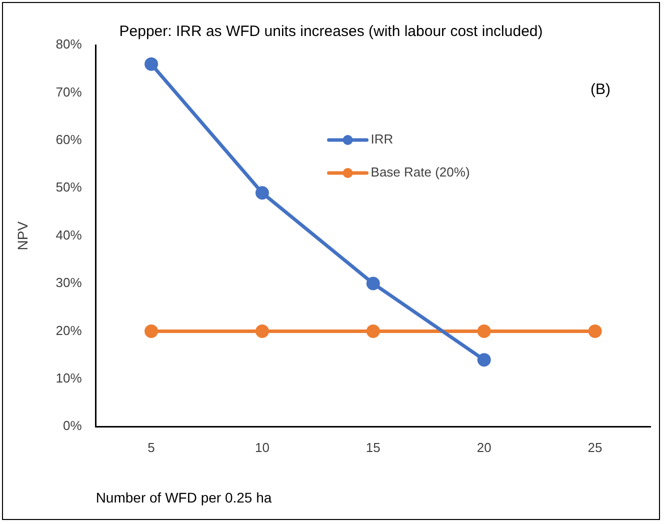  What do you see at coordinates (595, 447) in the screenshot?
I see `x-tick-label: 25` at bounding box center [595, 447].